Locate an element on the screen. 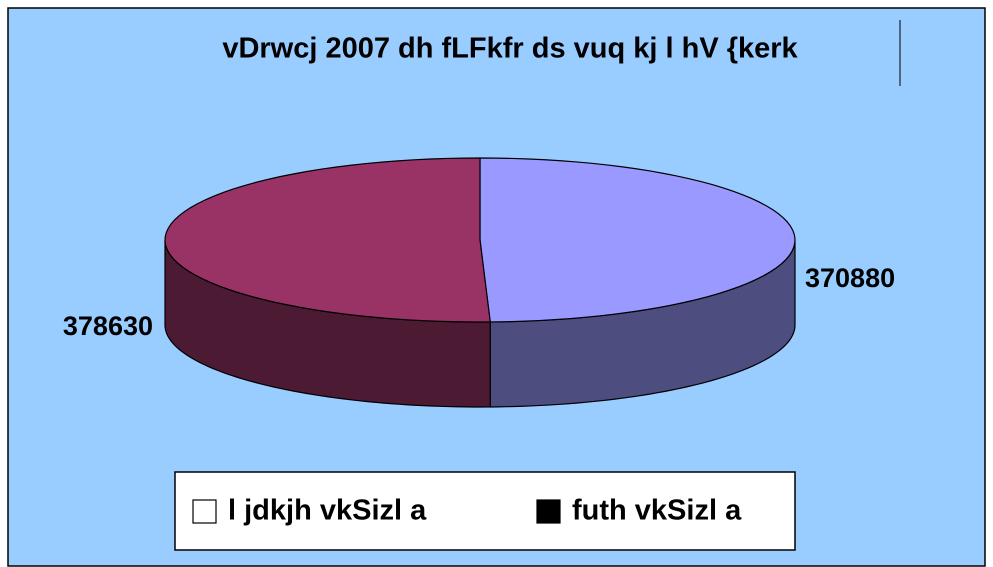 The height and width of the screenshot is (567, 993). data-label: 378630 is located at coordinates (108, 326).